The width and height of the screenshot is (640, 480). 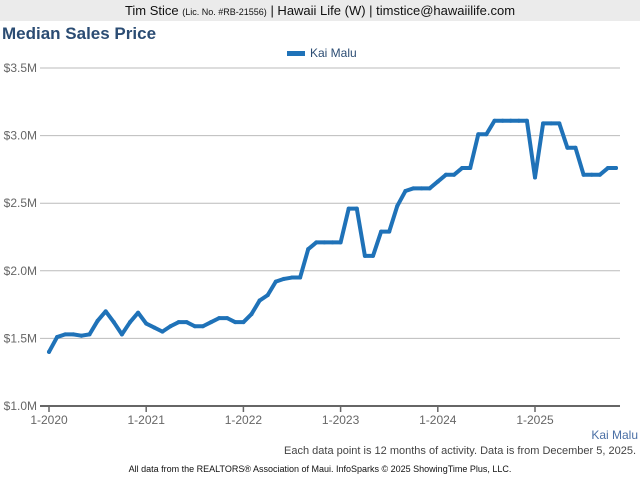 I want to click on y-tick-label: $3.0M, so click(x=20, y=136).